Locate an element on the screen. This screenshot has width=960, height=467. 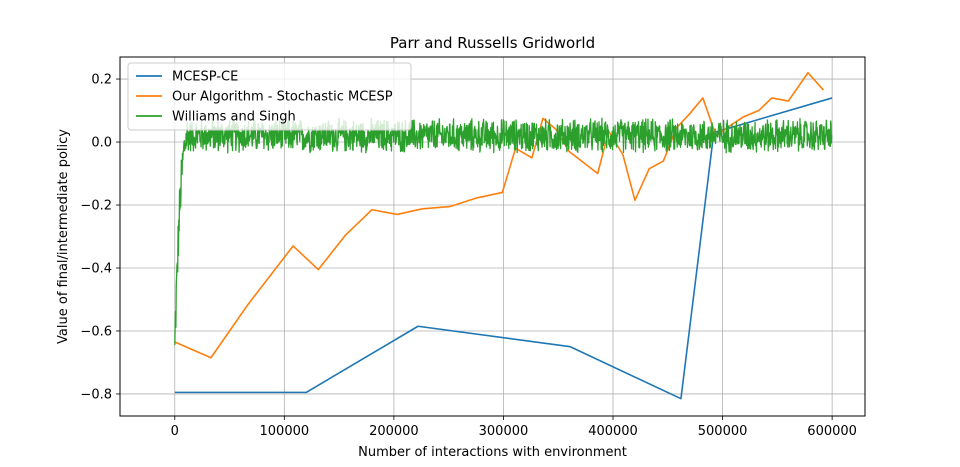
x-tick-label: 0 is located at coordinates (175, 431).